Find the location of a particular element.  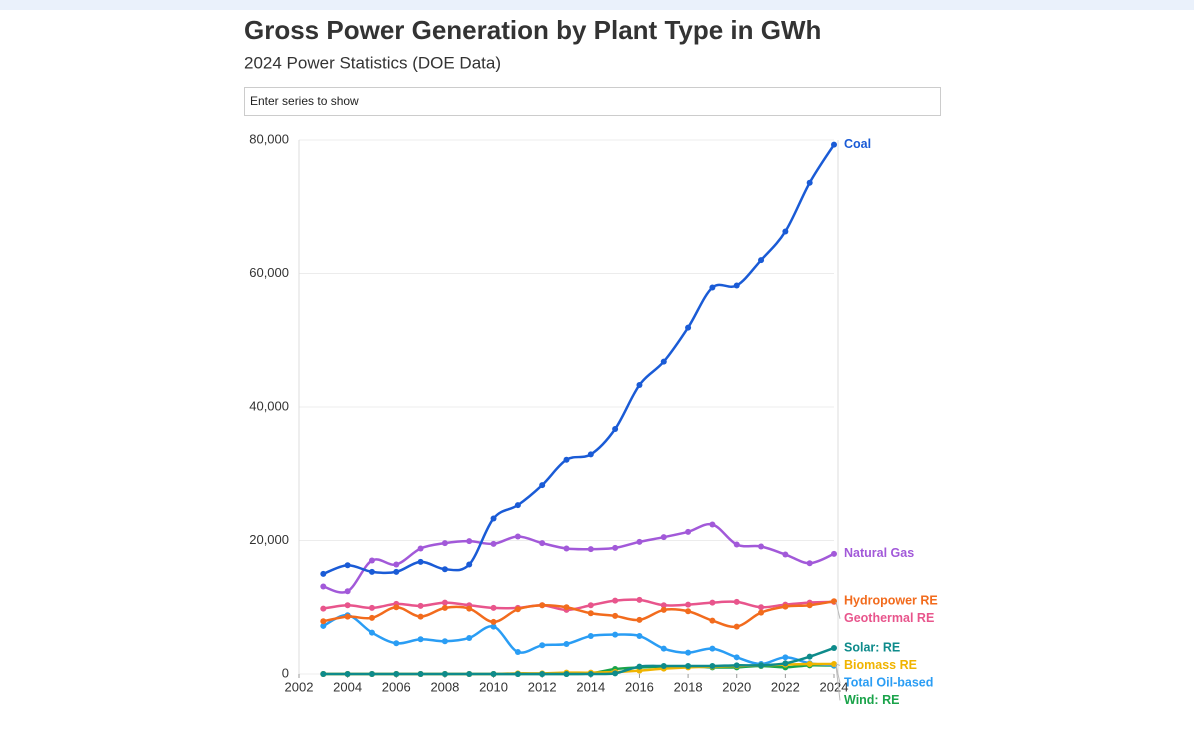

legend-label: Wind: RE is located at coordinates (871, 700).